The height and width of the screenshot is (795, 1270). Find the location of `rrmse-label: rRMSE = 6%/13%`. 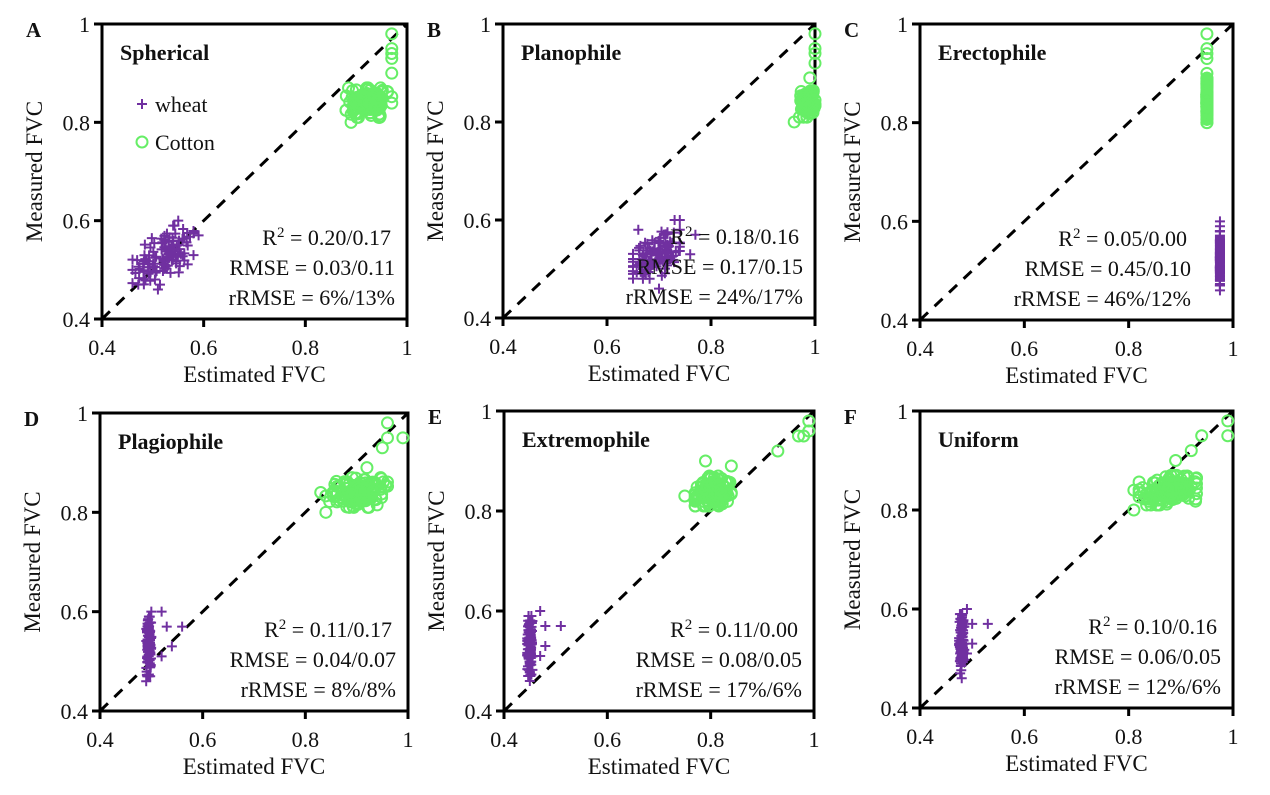

rrmse-label: rRMSE = 6%/13% is located at coordinates (312, 297).